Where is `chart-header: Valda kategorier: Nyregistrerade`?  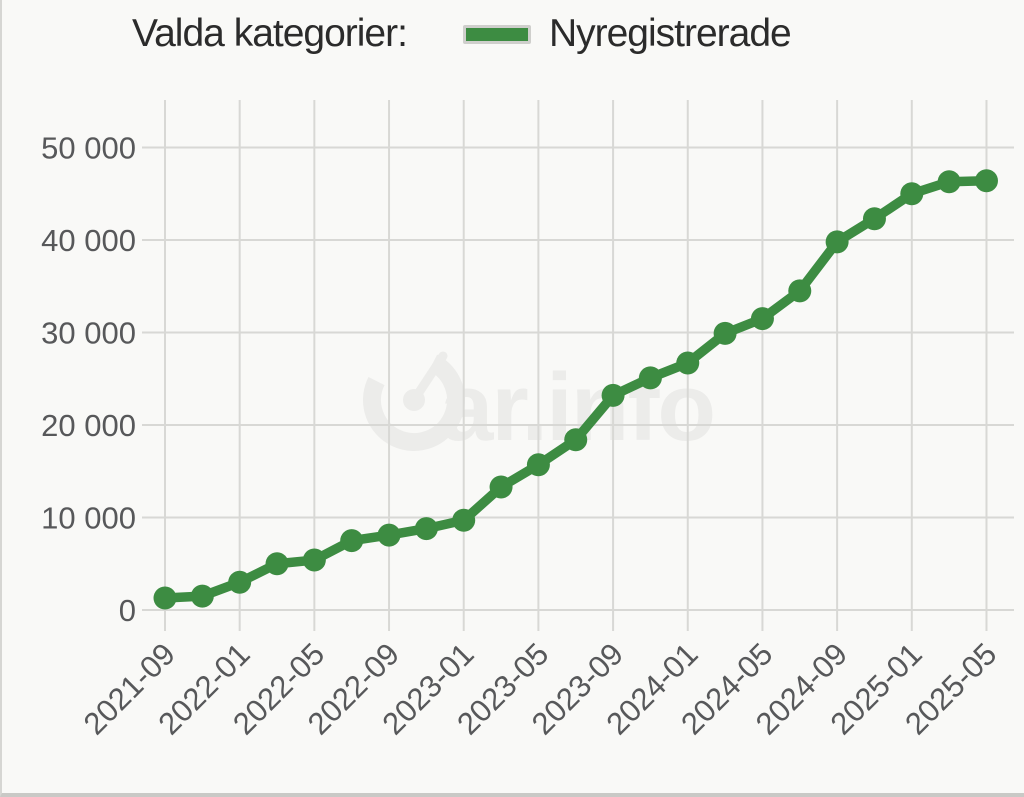 chart-header: Valda kategorier: Nyregistrerade is located at coordinates (462, 34).